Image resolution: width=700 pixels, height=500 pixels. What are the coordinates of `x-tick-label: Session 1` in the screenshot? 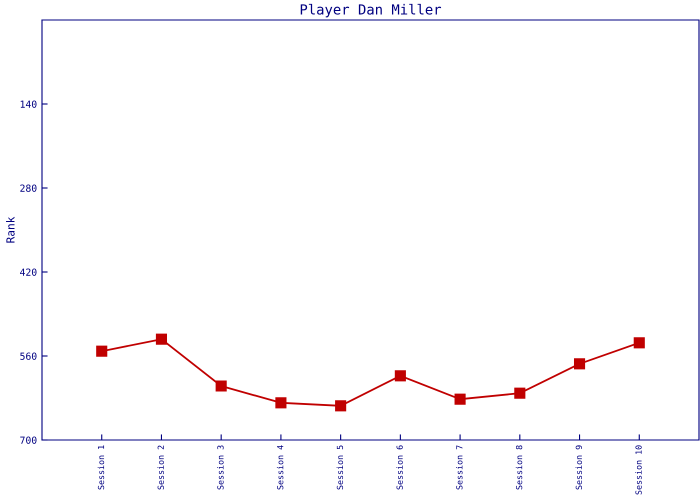 It's located at (101, 467).